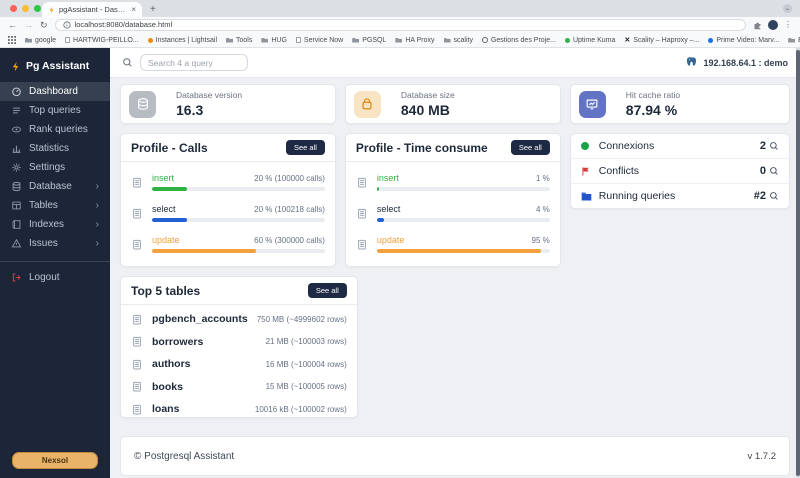  Describe the element at coordinates (244, 40) in the screenshot. I see `bookmark-label: Tools` at that location.